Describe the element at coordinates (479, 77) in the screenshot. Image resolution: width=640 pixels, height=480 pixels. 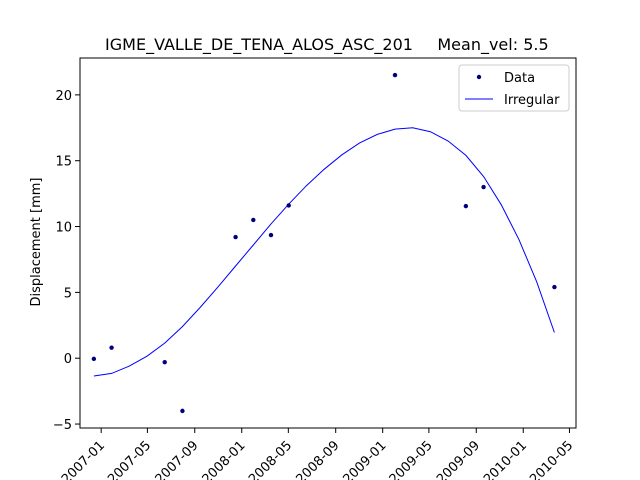
I see `legend-marker-data` at that location.